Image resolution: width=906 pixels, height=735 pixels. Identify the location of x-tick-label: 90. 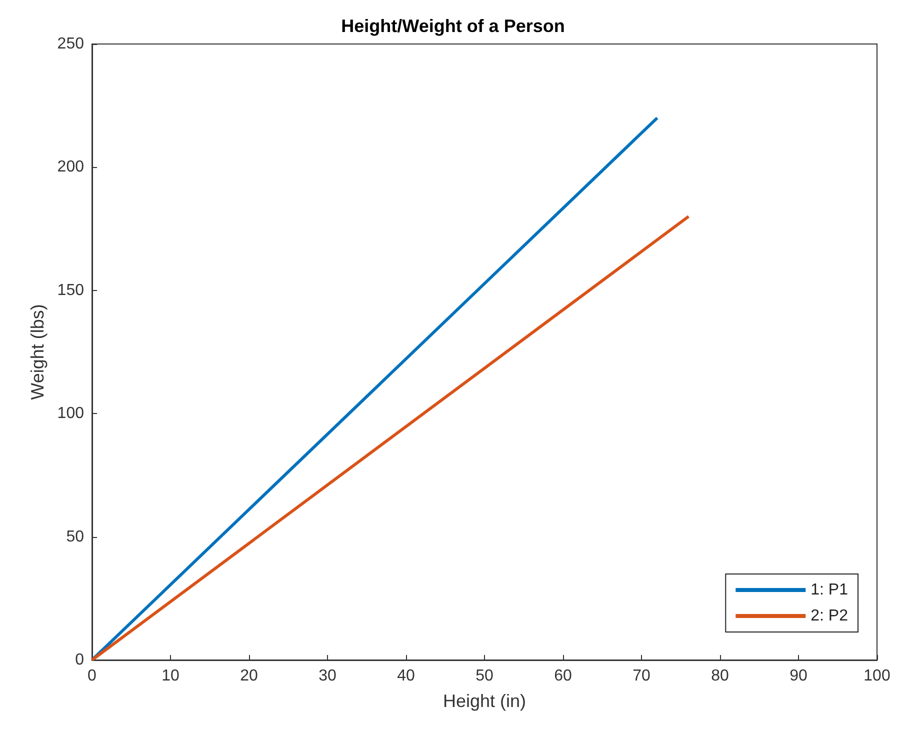
(799, 676).